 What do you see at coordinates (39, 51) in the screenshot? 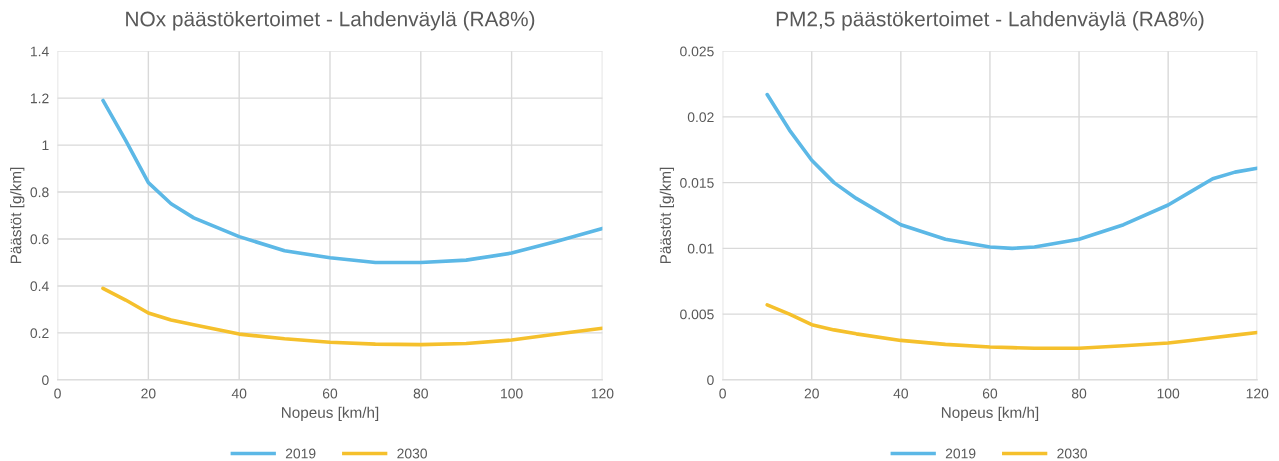
I see `y-tick-label: 1.4` at bounding box center [39, 51].